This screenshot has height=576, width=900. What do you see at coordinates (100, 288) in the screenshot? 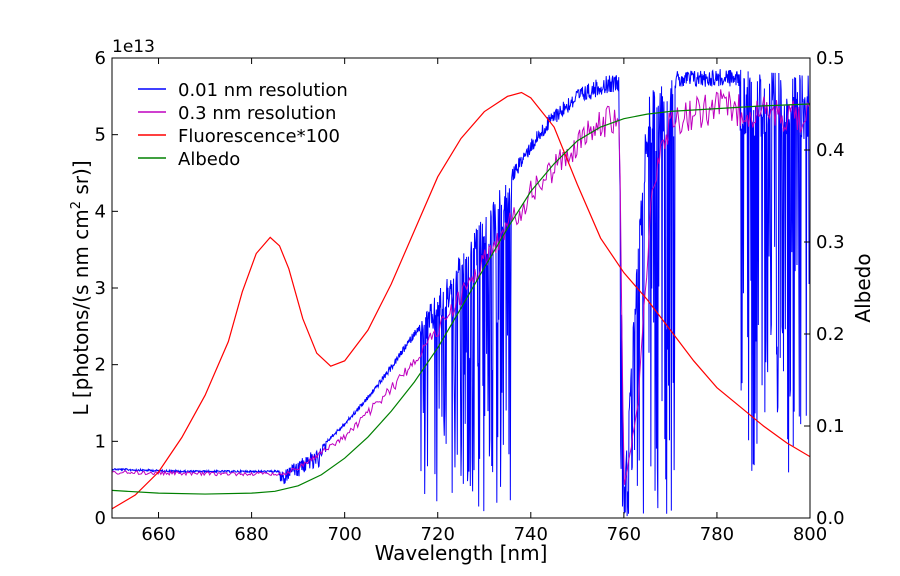
I see `y-tick-label: 3` at bounding box center [100, 288].